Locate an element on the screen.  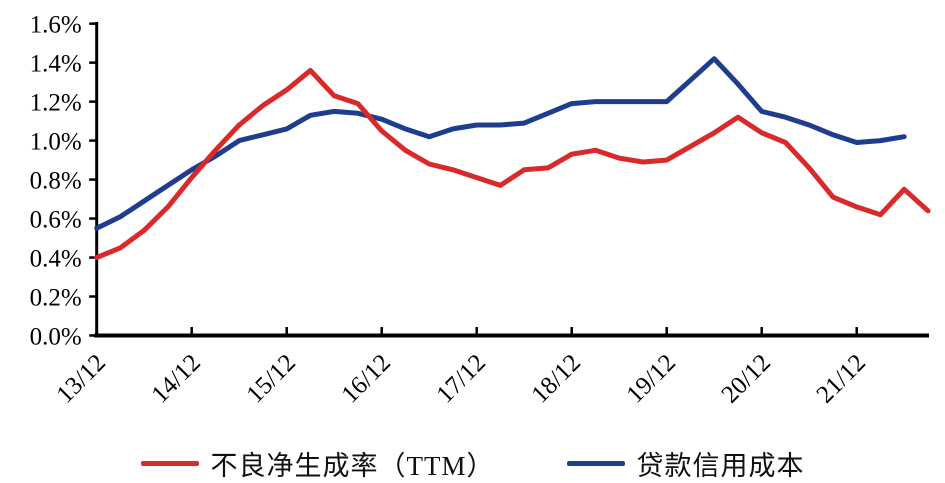
legend-label-credit-cost: 贷款信用成本 is located at coordinates (720, 466).